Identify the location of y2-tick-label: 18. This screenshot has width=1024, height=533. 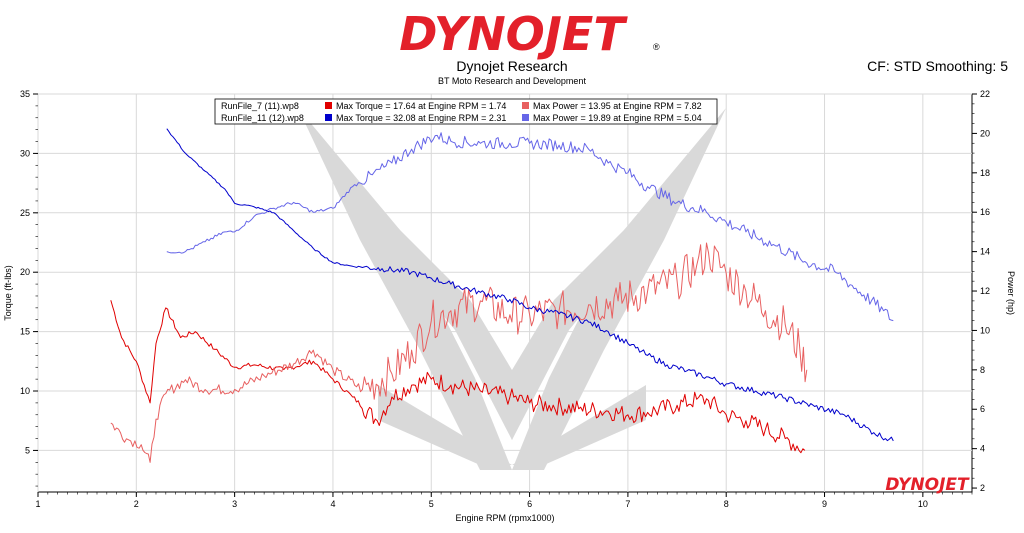
(985, 173).